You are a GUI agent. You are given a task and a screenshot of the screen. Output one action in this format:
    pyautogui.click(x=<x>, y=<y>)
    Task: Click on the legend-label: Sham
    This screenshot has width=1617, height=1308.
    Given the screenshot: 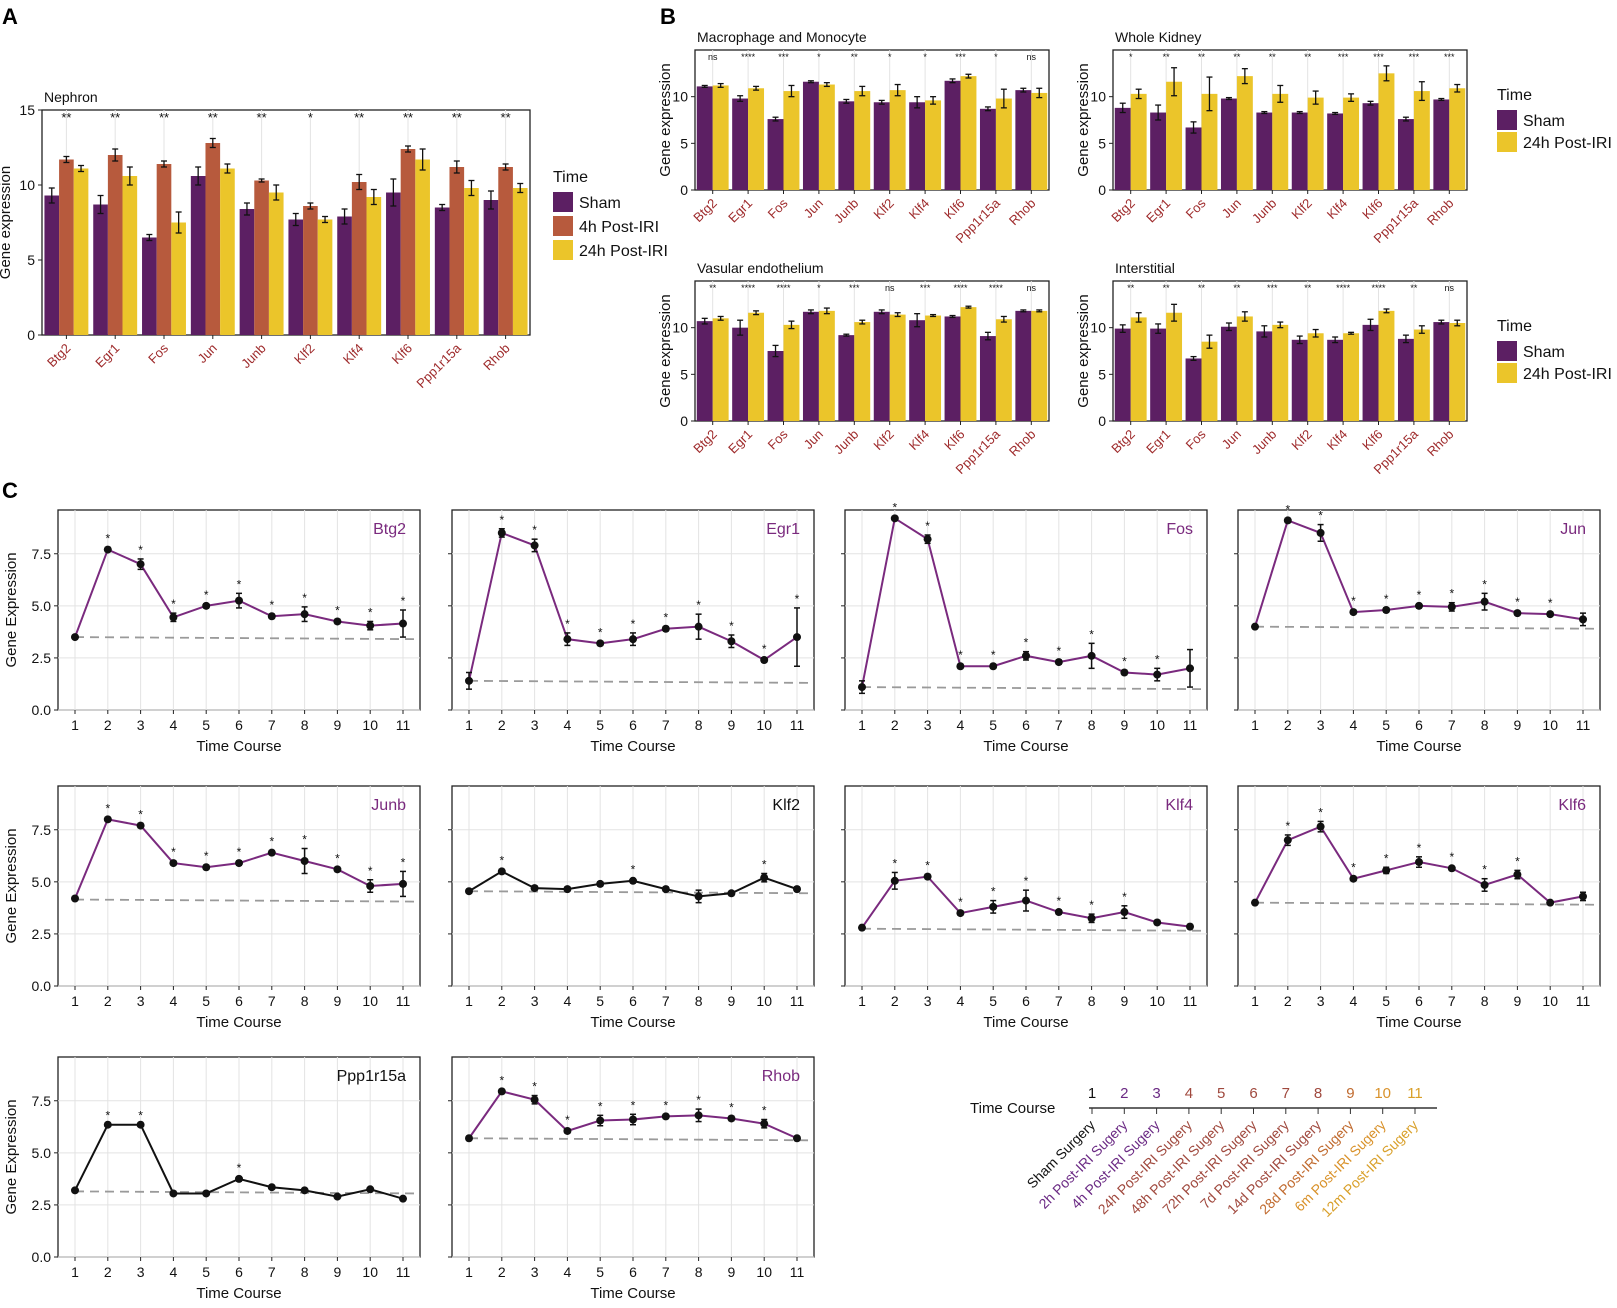 What is the action you would take?
    pyautogui.click(x=1544, y=121)
    